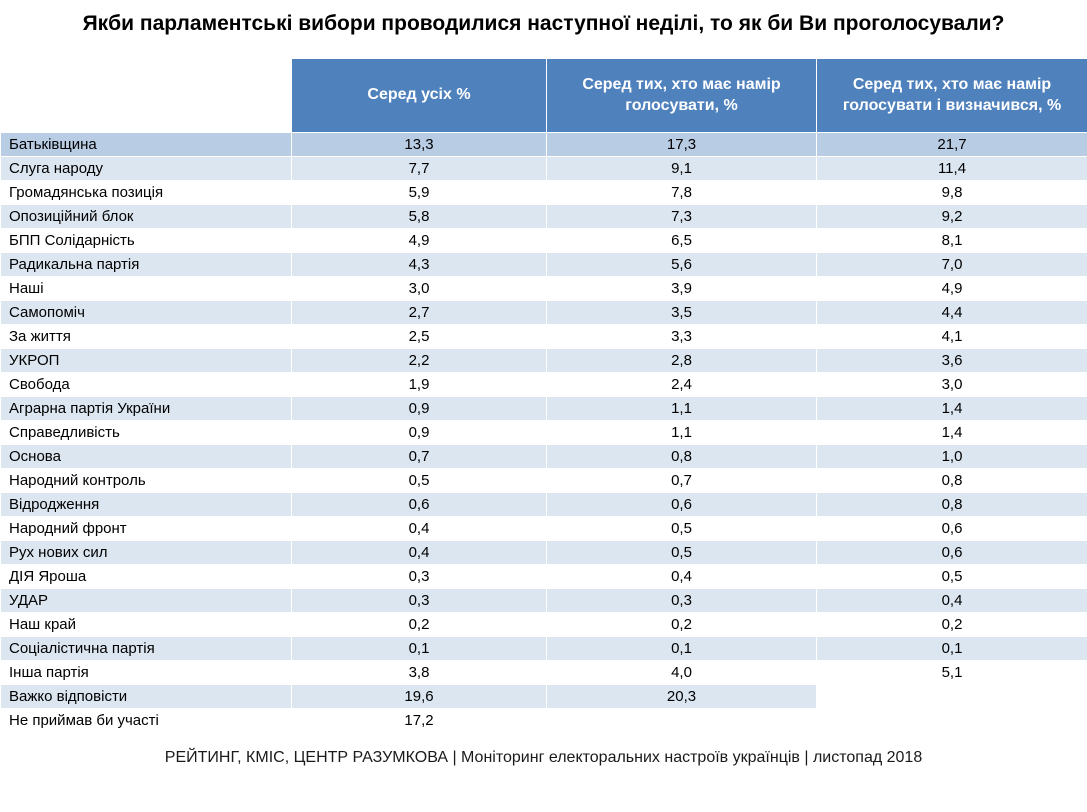  Describe the element at coordinates (951, 265) in the screenshot. I see `value-cell: 7,0` at that location.